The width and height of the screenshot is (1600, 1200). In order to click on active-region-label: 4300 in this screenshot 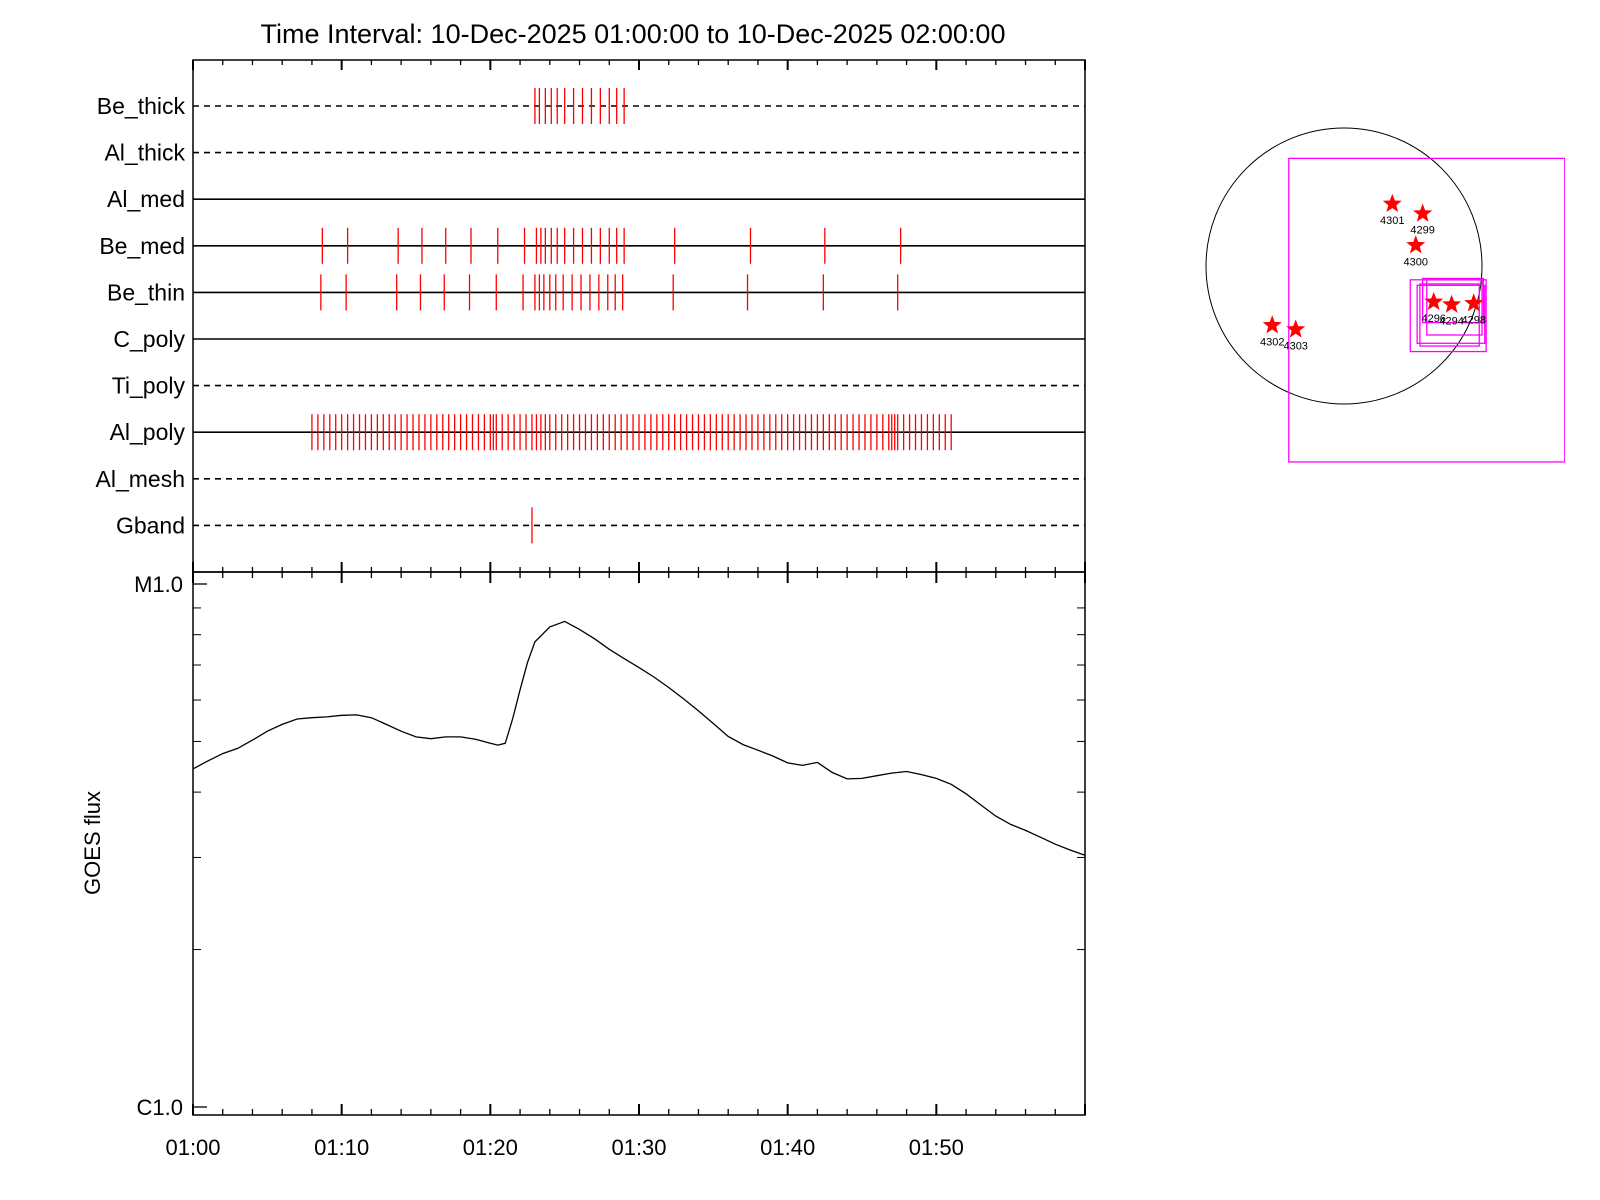, I will do `click(1416, 262)`.